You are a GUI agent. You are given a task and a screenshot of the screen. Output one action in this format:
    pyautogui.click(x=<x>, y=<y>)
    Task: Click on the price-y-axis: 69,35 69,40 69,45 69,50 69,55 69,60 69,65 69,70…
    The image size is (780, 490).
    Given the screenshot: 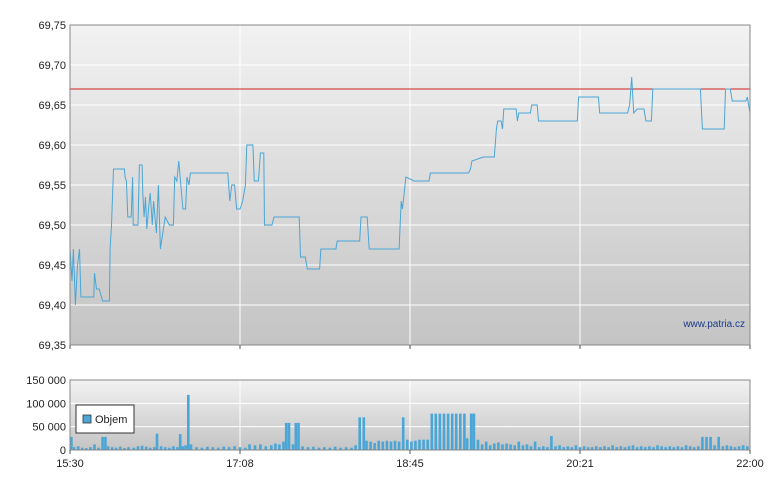 What is the action you would take?
    pyautogui.click(x=52, y=186)
    